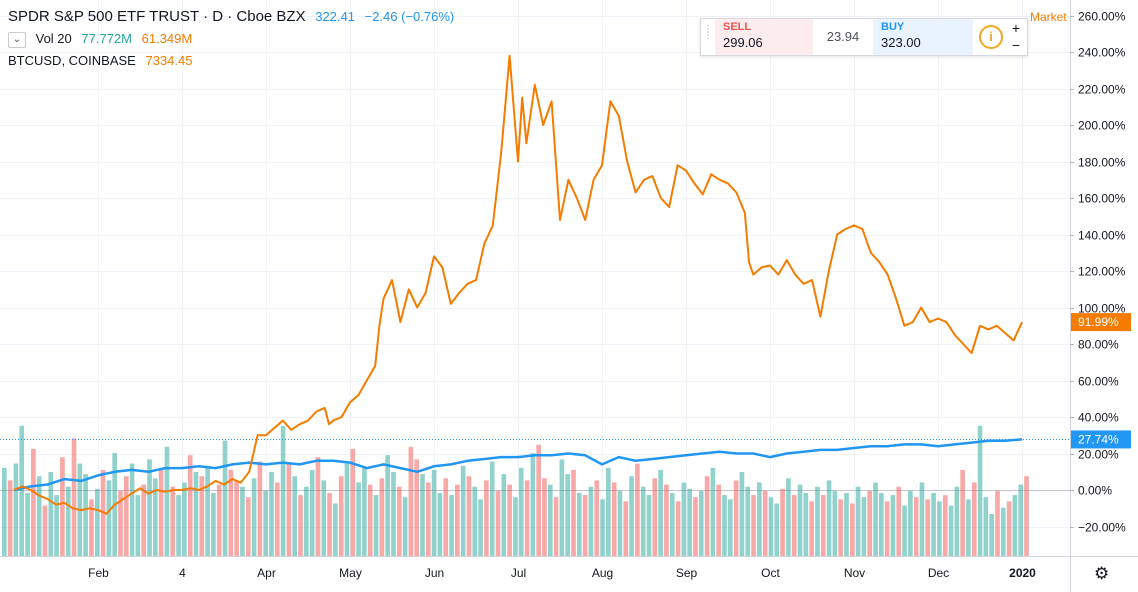  What do you see at coordinates (764, 37) in the screenshot?
I see `sell-button: SELL 299.06` at bounding box center [764, 37].